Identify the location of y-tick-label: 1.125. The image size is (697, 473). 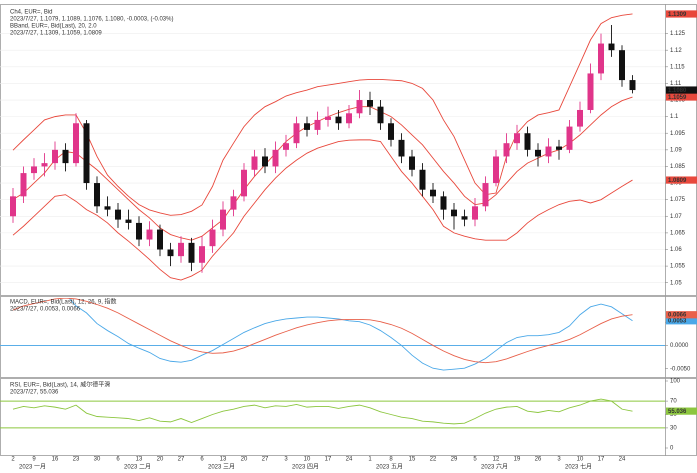
(678, 34).